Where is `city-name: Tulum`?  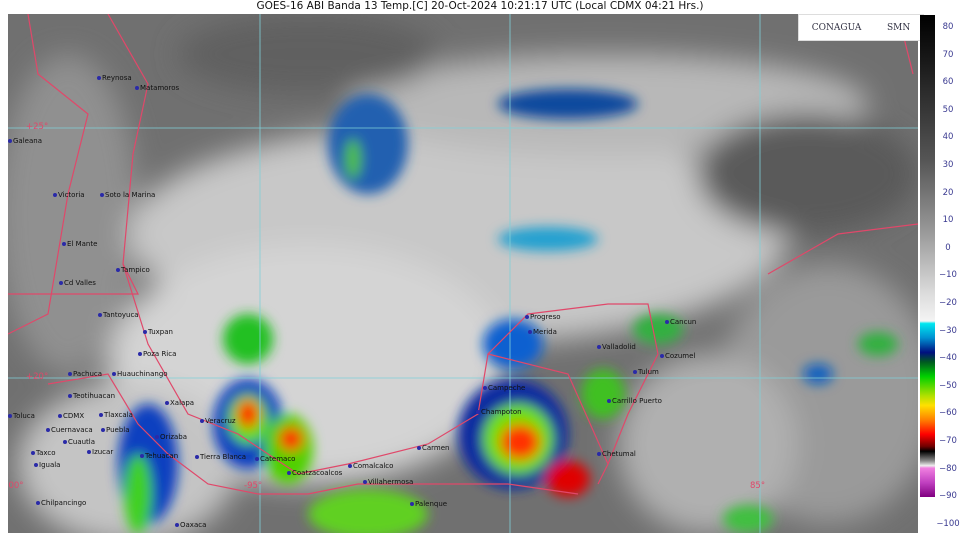 city-name: Tulum is located at coordinates (648, 372).